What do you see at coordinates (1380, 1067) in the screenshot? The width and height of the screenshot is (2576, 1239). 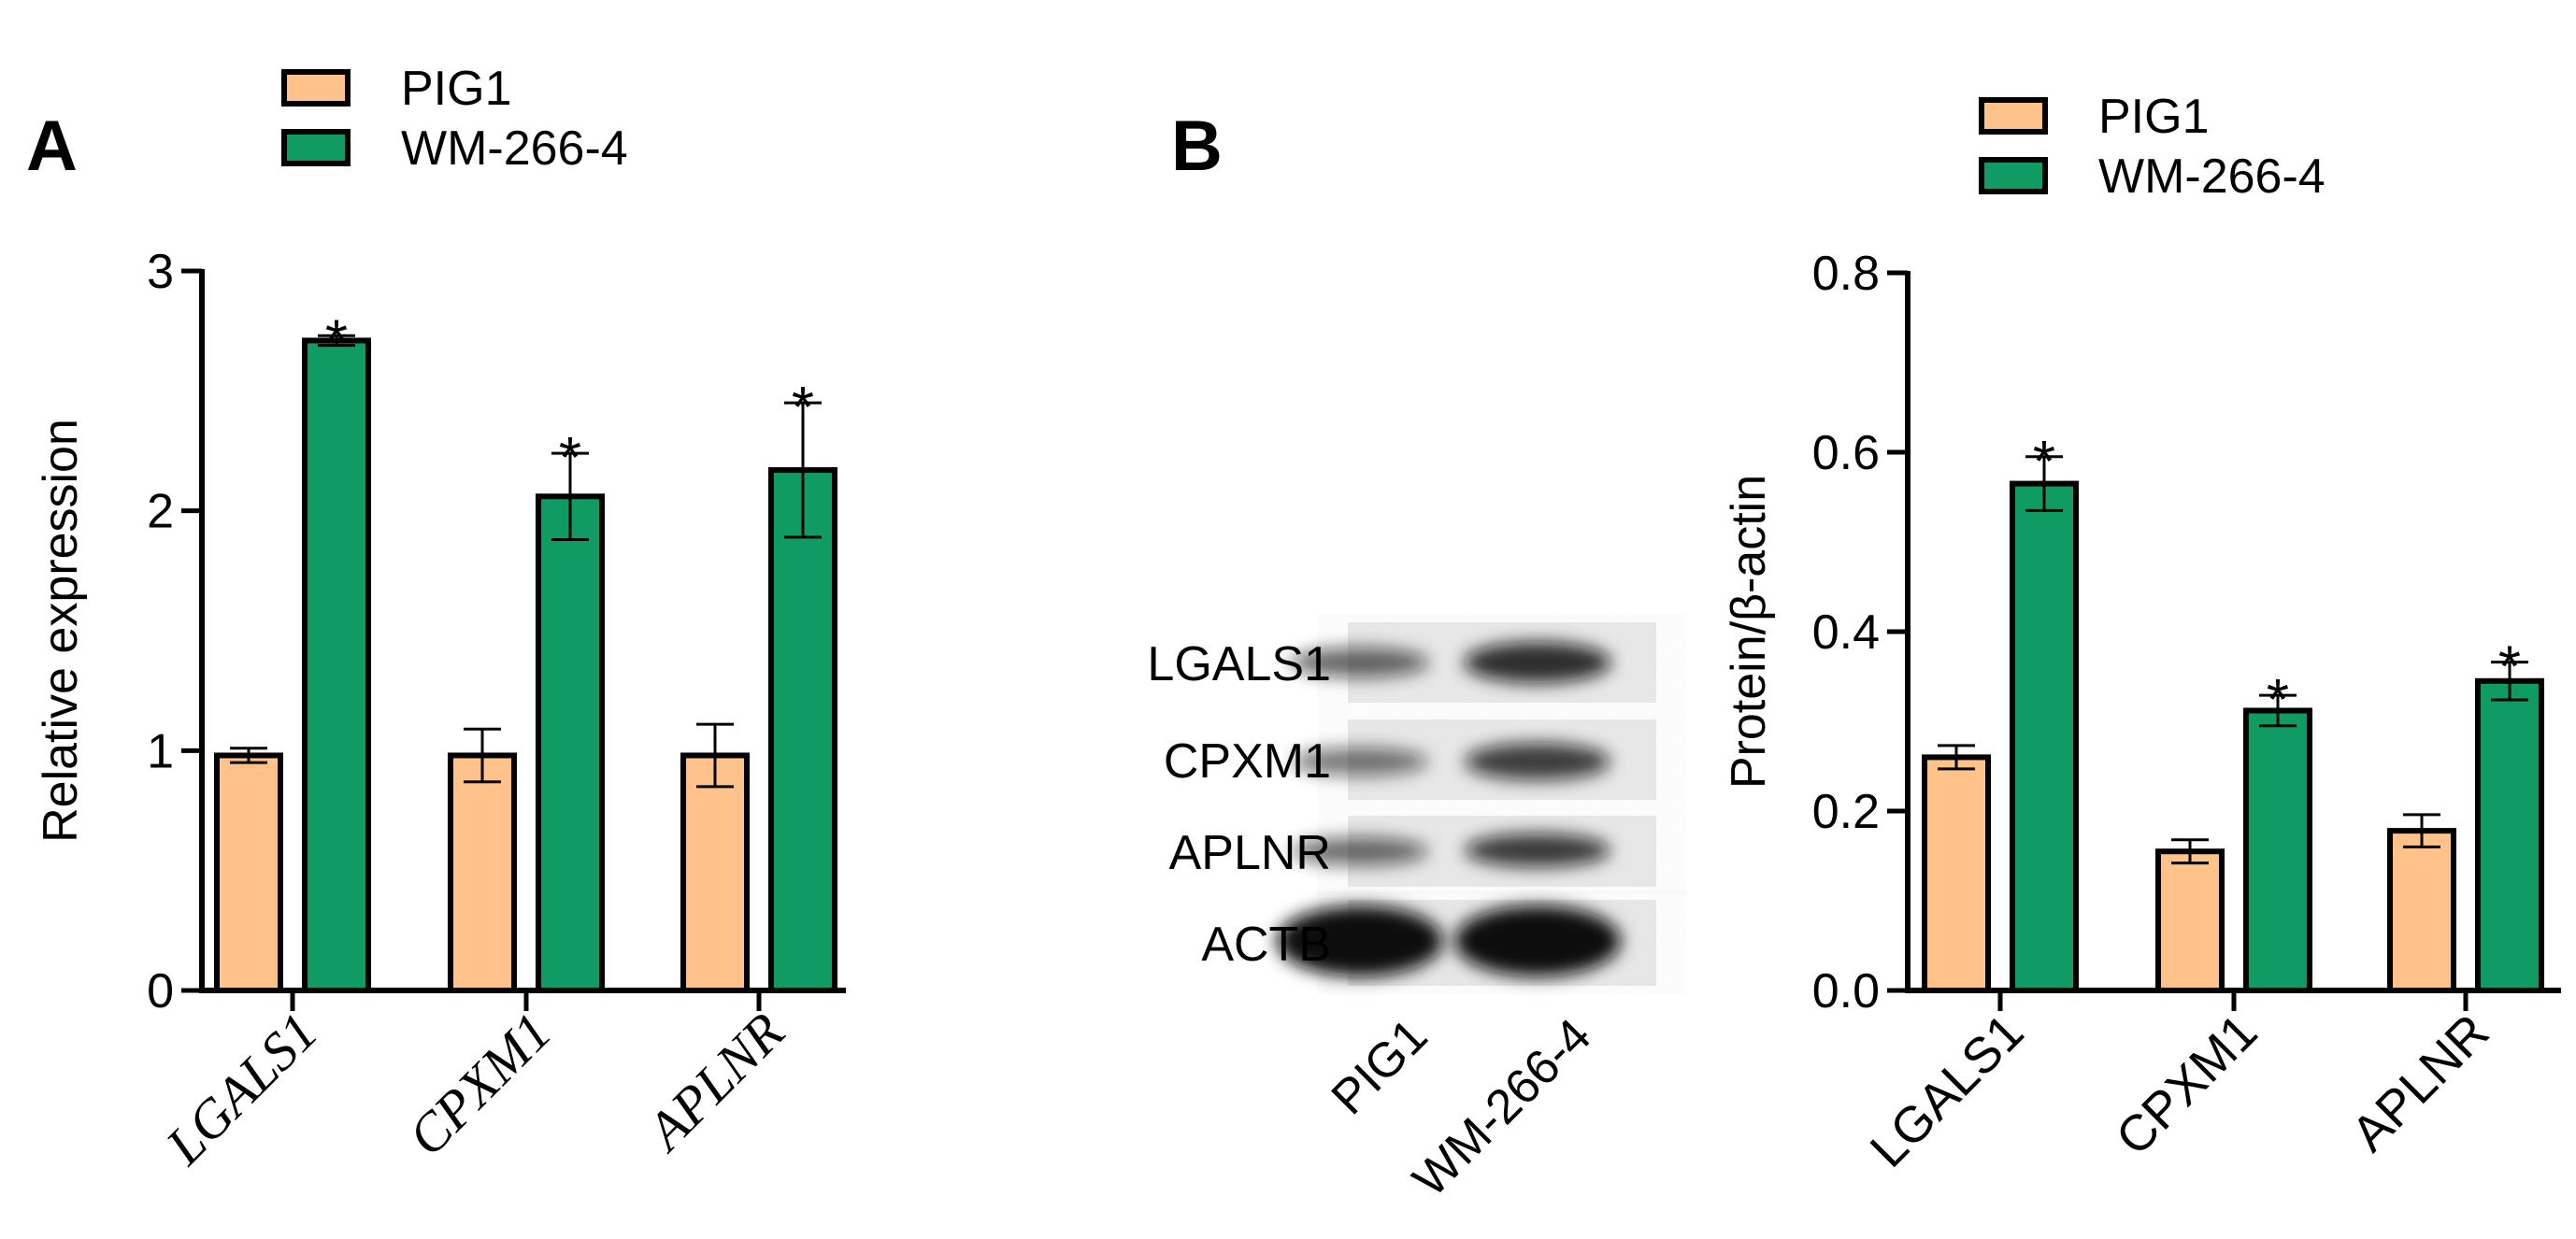 I see `blot-lane-label-pig1: PIG1` at bounding box center [1380, 1067].